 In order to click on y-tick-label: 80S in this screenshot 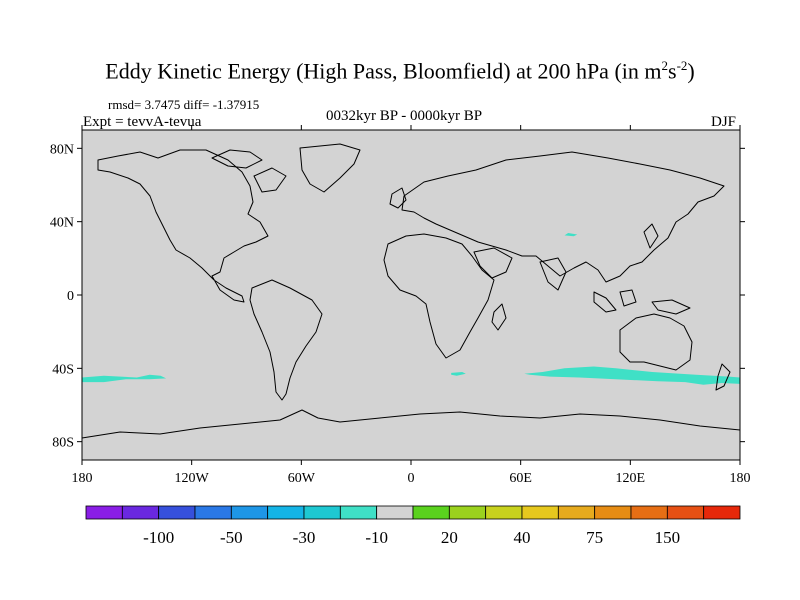, I will do `click(63, 443)`.